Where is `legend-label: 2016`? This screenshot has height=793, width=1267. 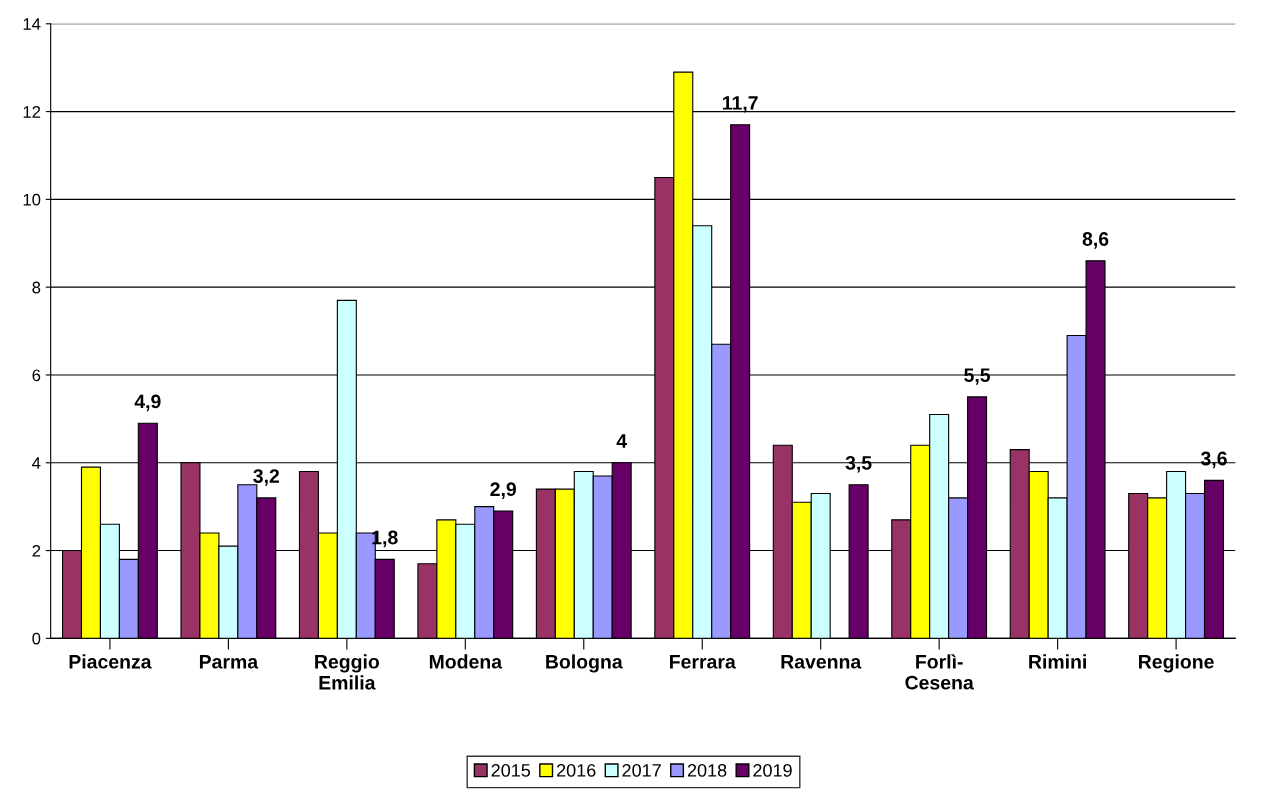 legend-label: 2016 is located at coordinates (576, 770).